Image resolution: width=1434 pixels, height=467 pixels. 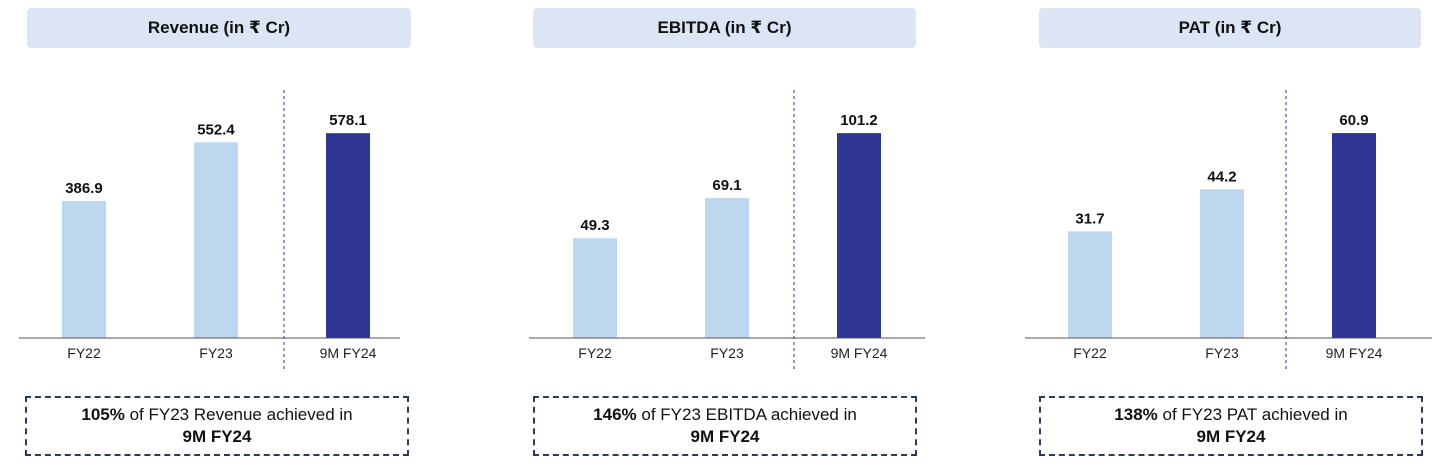 I want to click on revenue-category-label-2: 9M FY24, so click(x=348, y=353).